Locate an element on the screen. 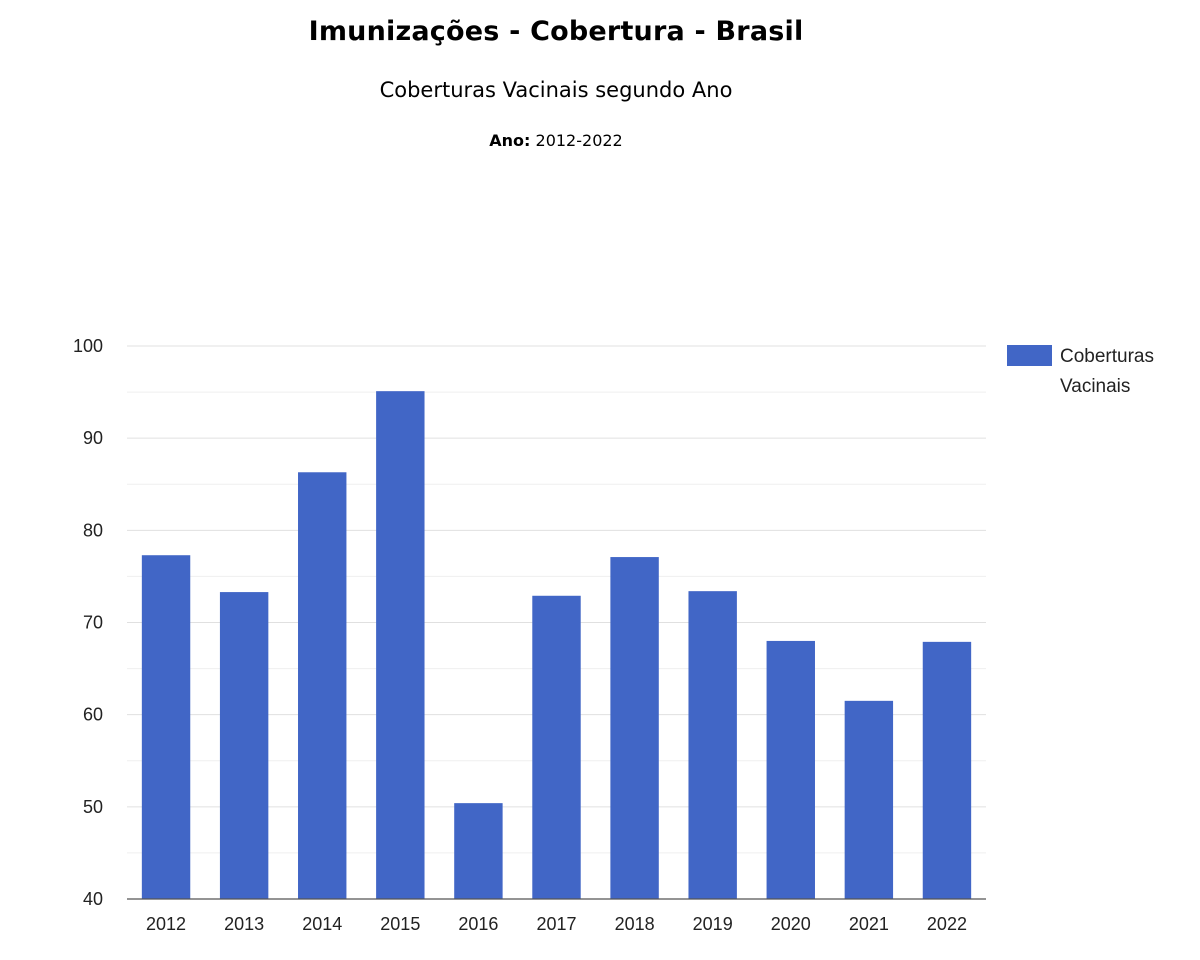 The width and height of the screenshot is (1200, 960). legend: Coberturas Vacinais is located at coordinates (1080, 371).